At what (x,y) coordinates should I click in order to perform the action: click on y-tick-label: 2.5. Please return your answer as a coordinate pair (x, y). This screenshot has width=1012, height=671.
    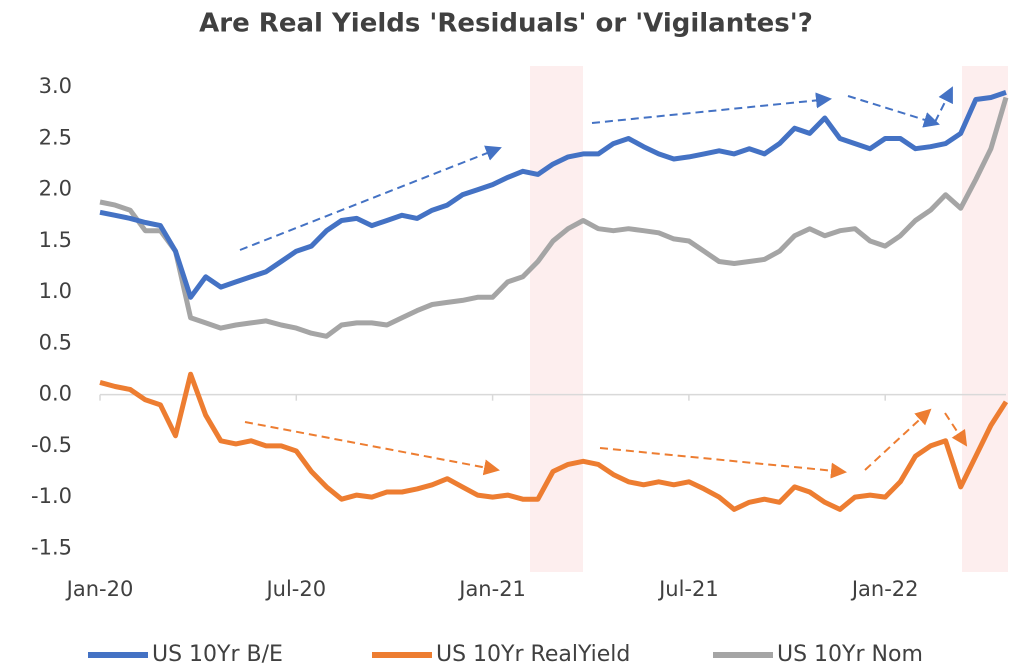
    Looking at the image, I should click on (55, 137).